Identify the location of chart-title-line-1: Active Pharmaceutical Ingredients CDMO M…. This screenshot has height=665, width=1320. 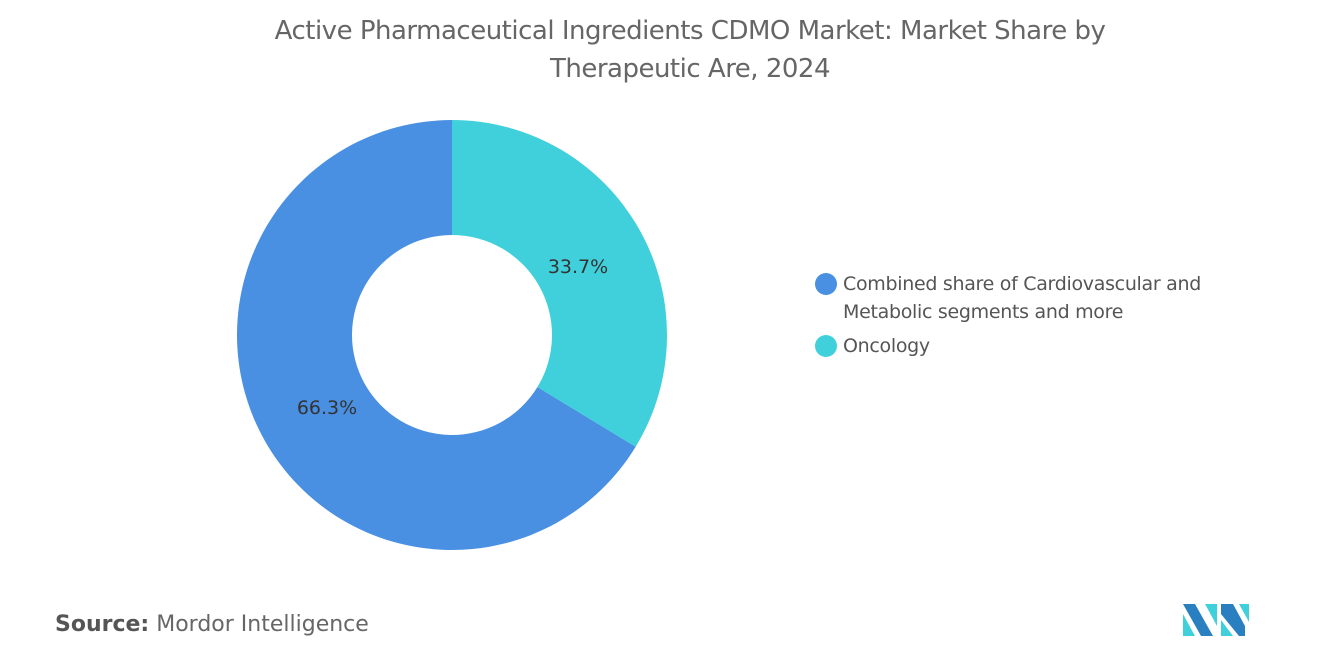
(690, 31).